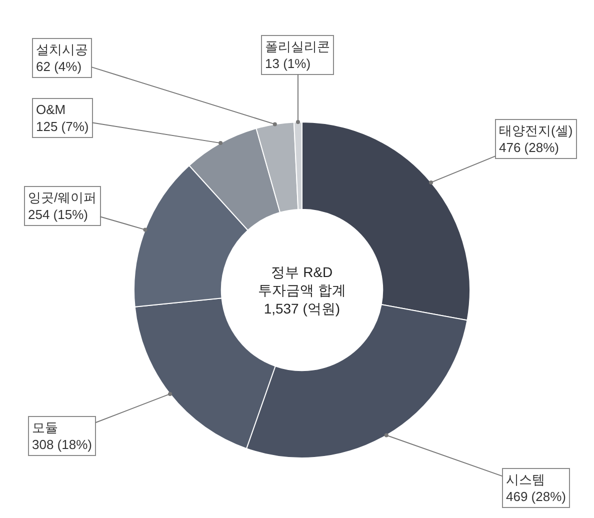 The image size is (594, 518). What do you see at coordinates (529, 147) in the screenshot?
I see `data-label: 476 (28%)` at bounding box center [529, 147].